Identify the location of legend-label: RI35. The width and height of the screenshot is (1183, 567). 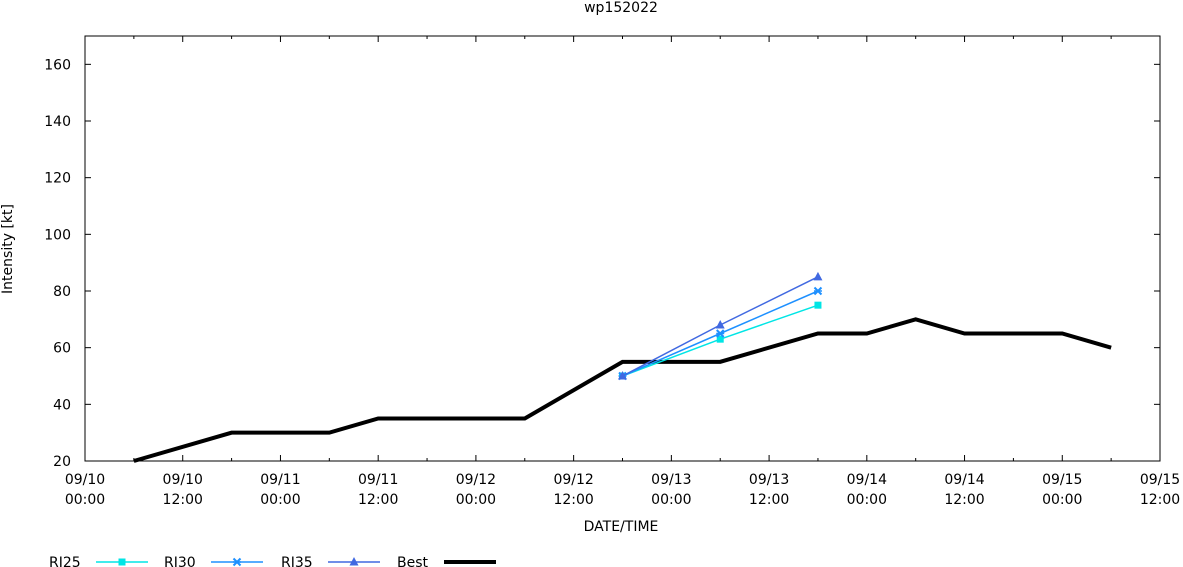
(297, 561).